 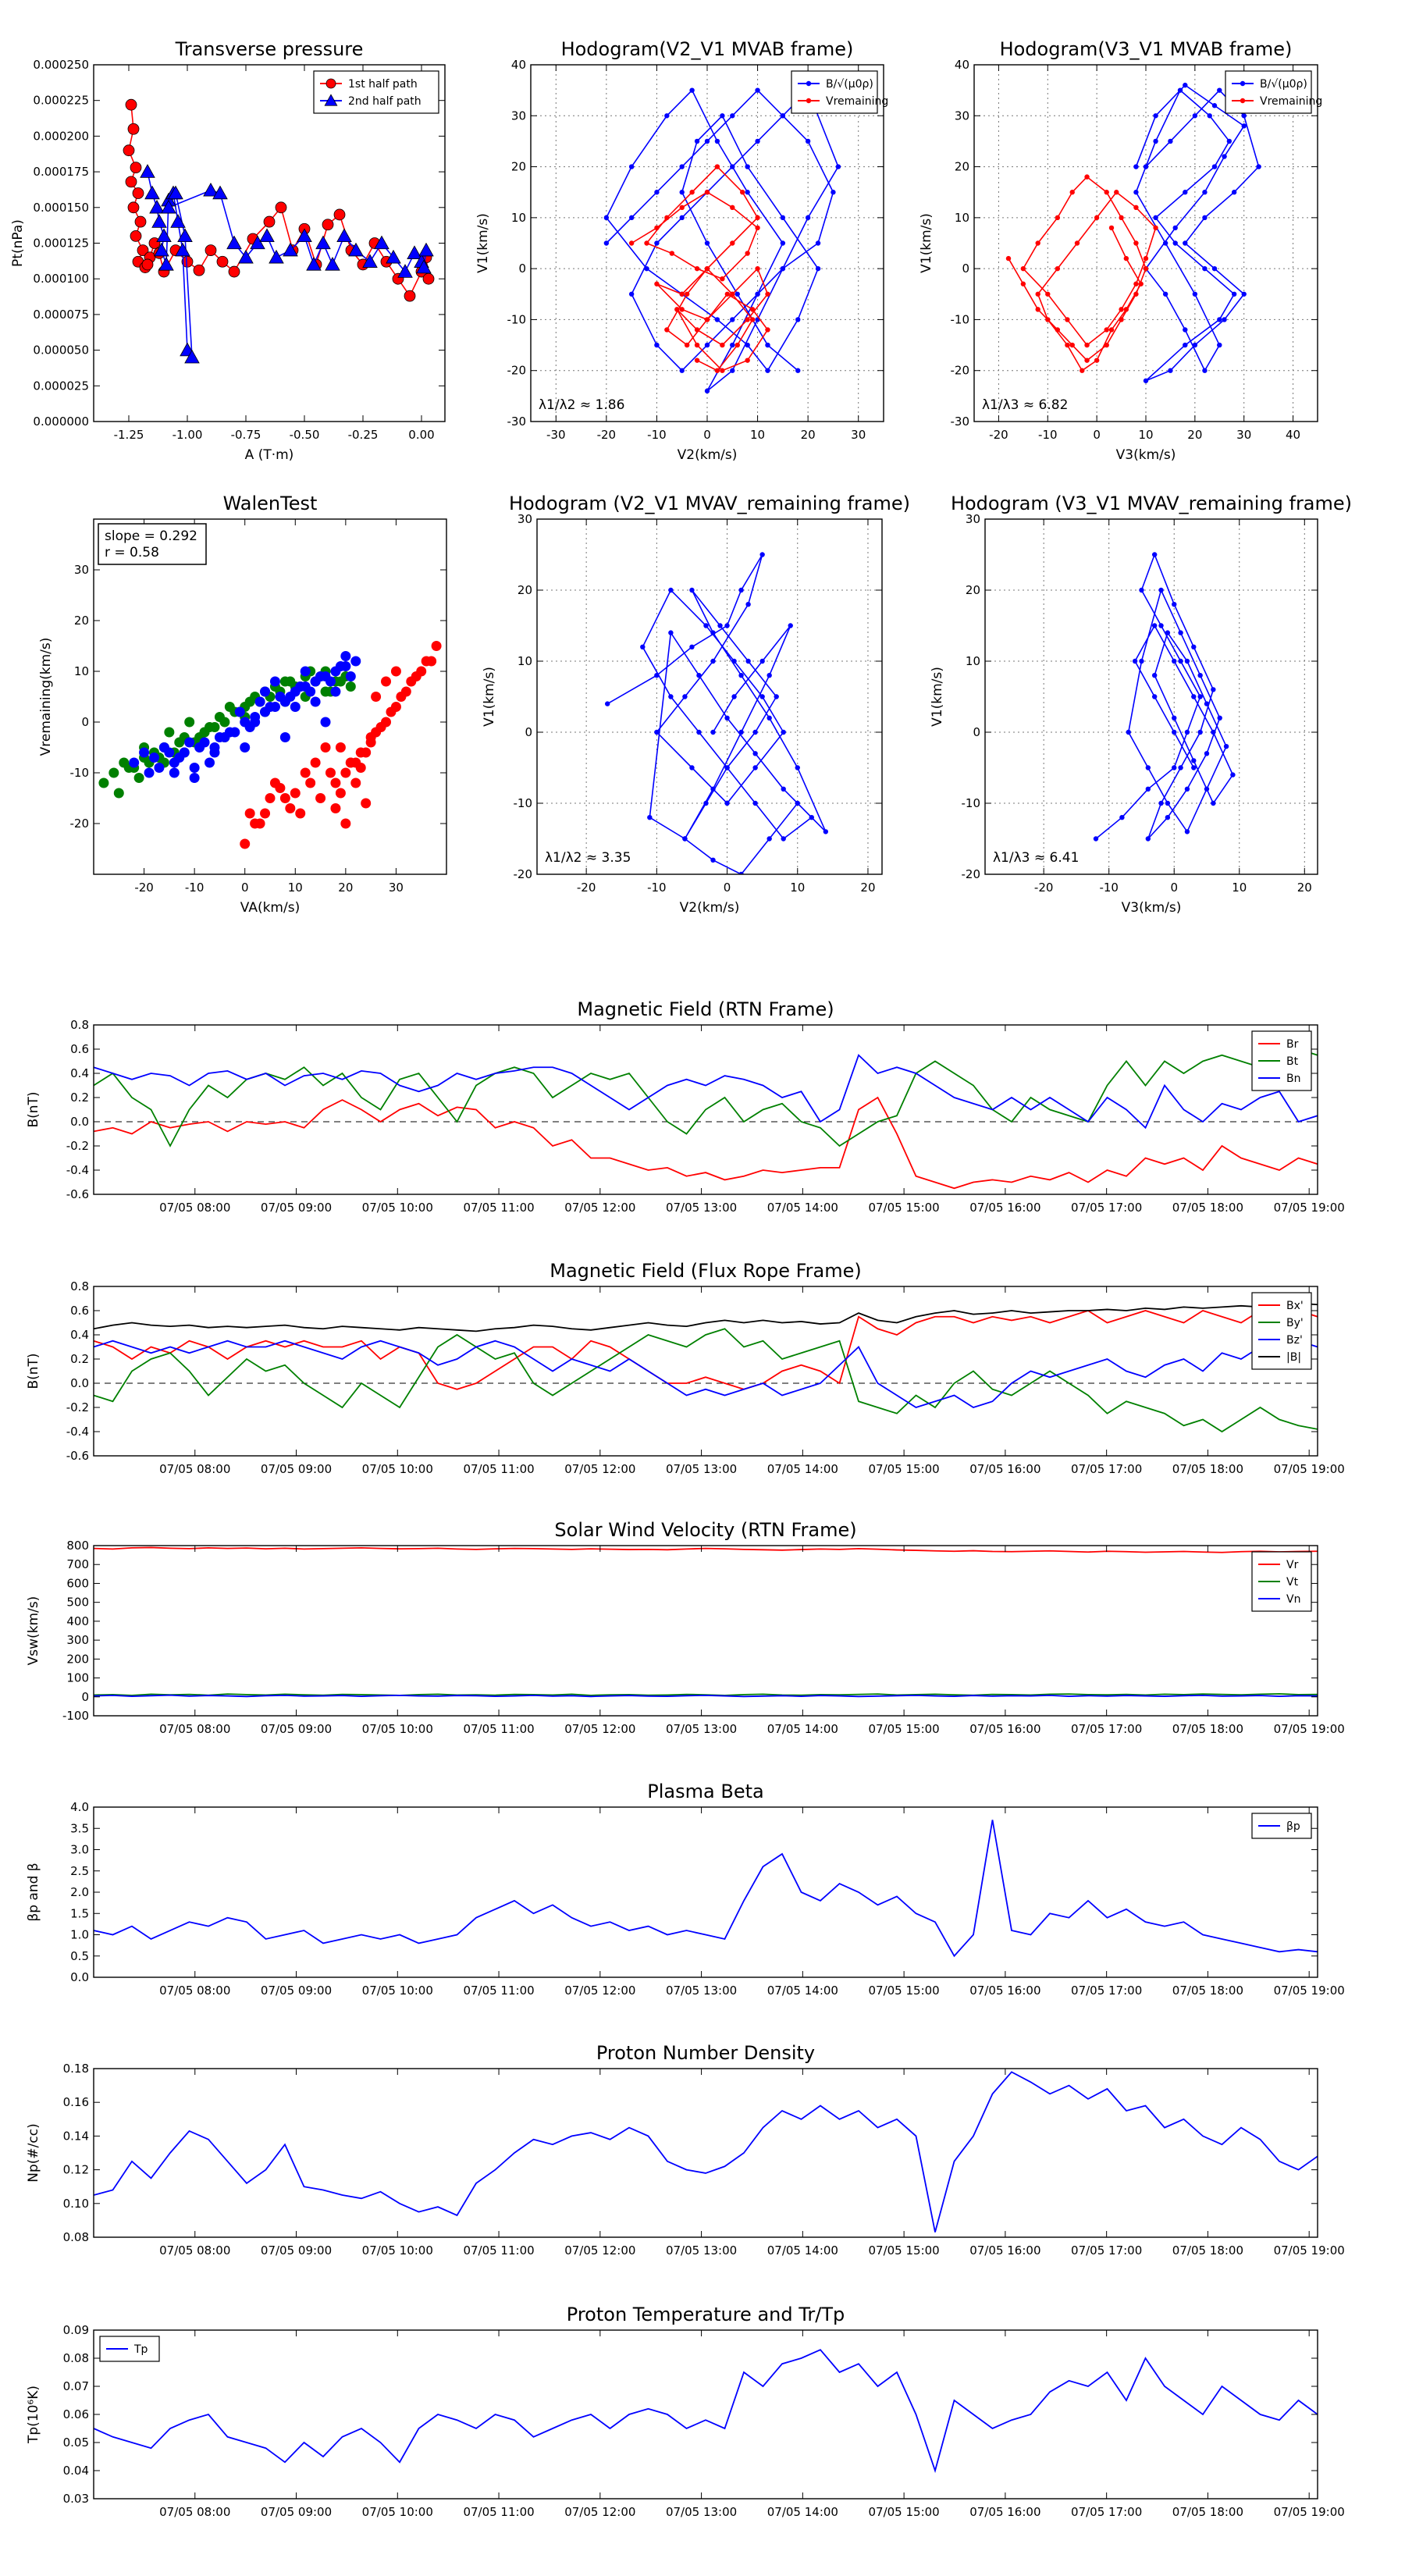 I want to click on y-tick-label: 0.000050, so click(x=61, y=350).